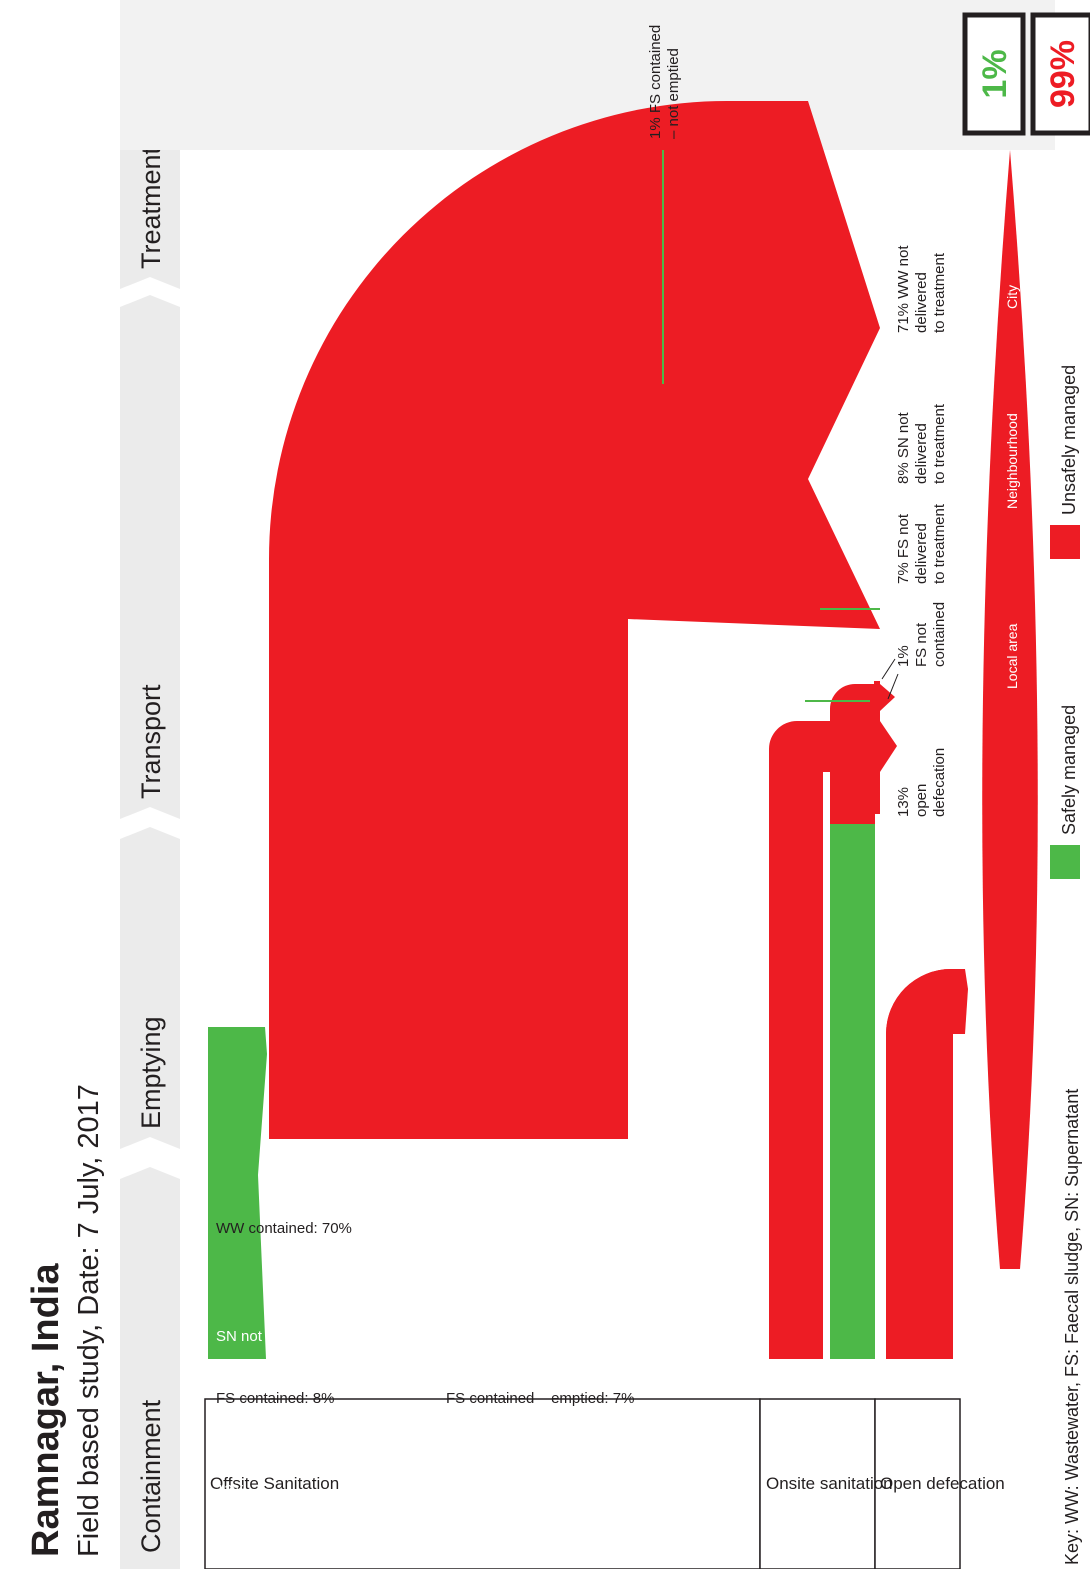  What do you see at coordinates (852, 1244) in the screenshot?
I see `flow-fs-contained` at bounding box center [852, 1244].